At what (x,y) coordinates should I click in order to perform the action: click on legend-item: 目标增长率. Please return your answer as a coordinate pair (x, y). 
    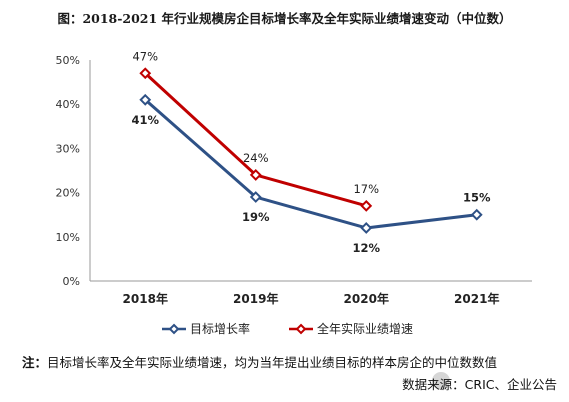
    Looking at the image, I should click on (206, 328).